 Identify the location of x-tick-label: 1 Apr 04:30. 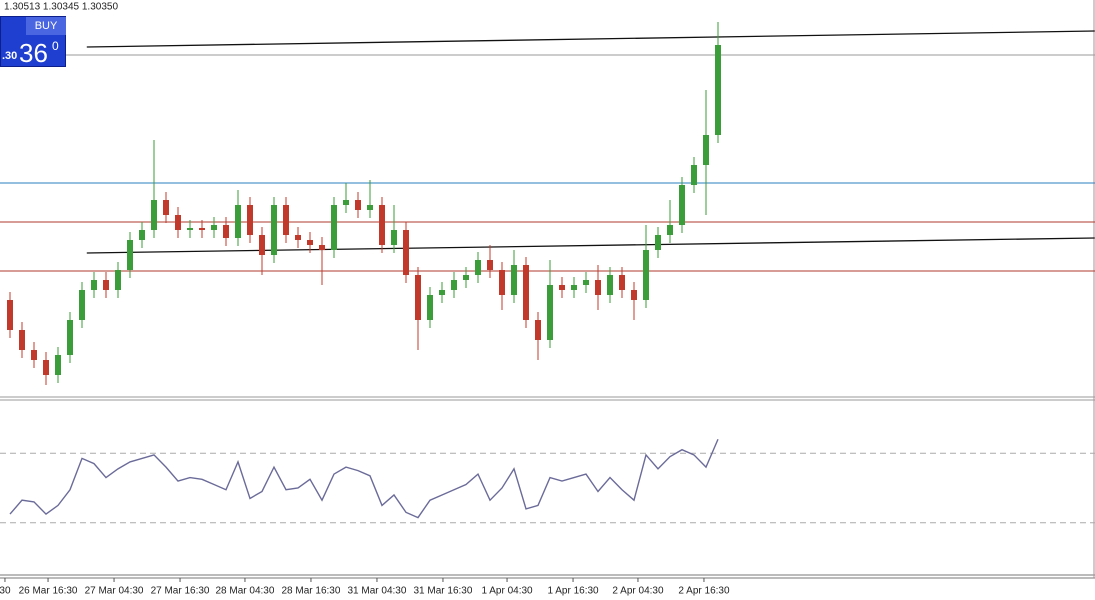
(507, 591).